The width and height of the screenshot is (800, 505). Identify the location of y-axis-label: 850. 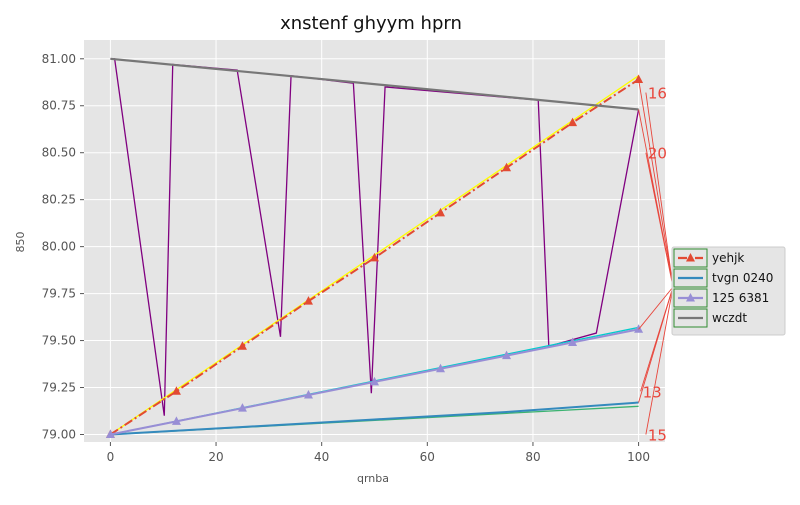
(20, 242).